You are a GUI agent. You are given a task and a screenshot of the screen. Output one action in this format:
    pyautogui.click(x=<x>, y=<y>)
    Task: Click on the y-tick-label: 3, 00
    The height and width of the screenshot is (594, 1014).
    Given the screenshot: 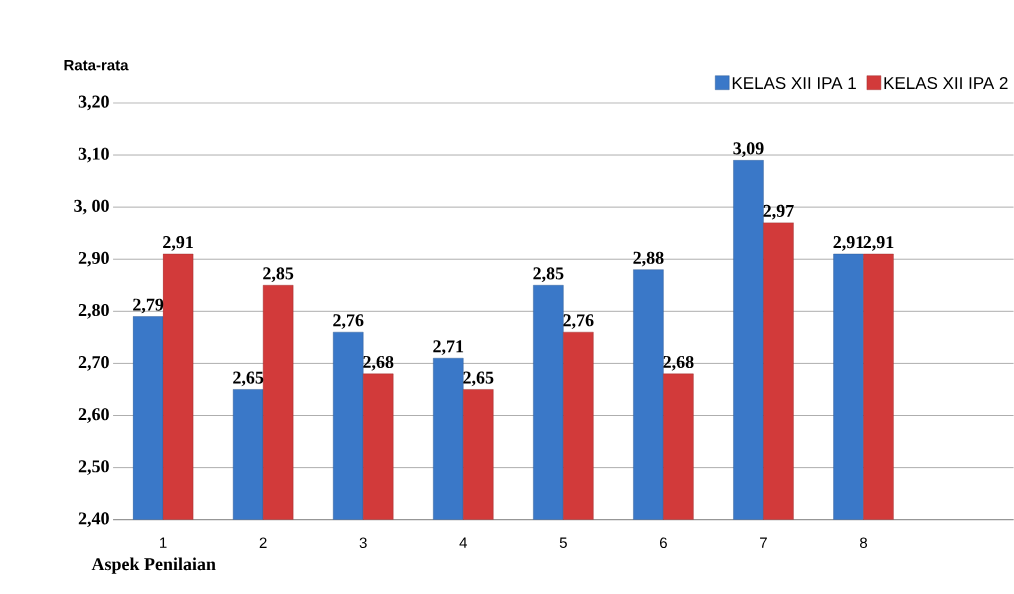 What is the action you would take?
    pyautogui.click(x=91, y=207)
    